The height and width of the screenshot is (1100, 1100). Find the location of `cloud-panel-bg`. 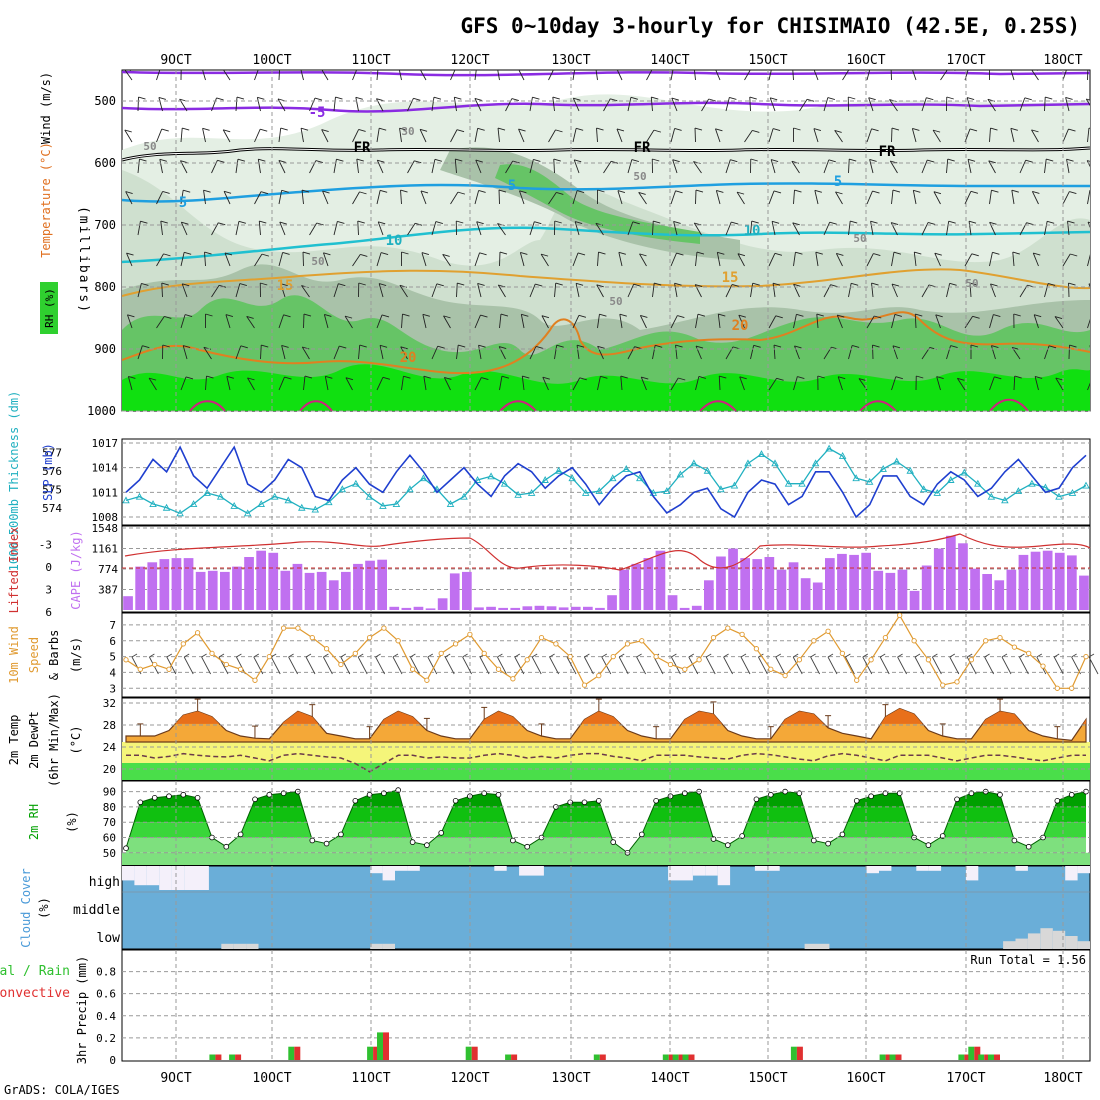

cloud-panel-bg is located at coordinates (606, 907).